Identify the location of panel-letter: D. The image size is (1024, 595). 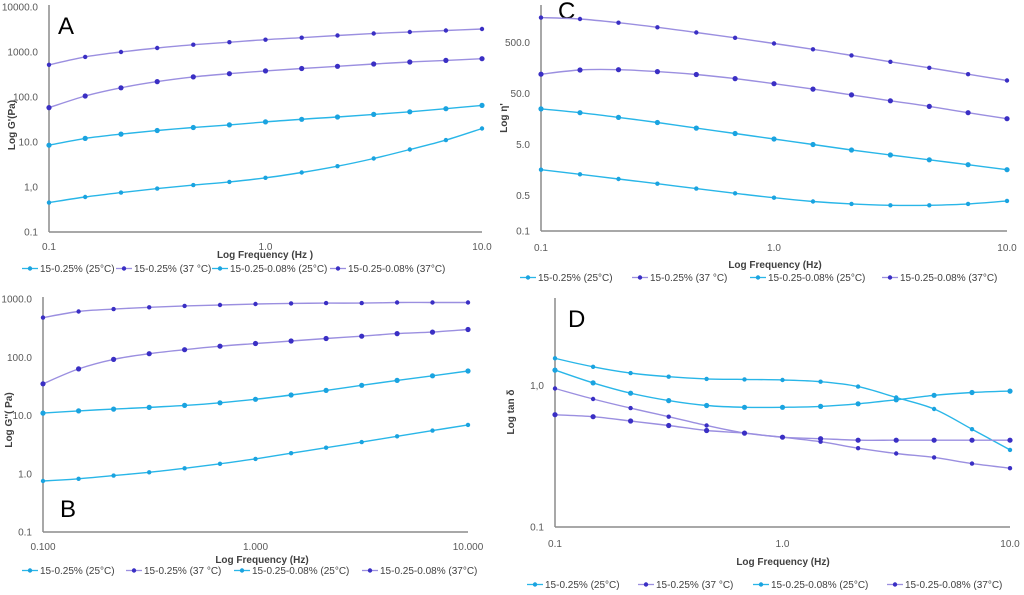
(576, 319).